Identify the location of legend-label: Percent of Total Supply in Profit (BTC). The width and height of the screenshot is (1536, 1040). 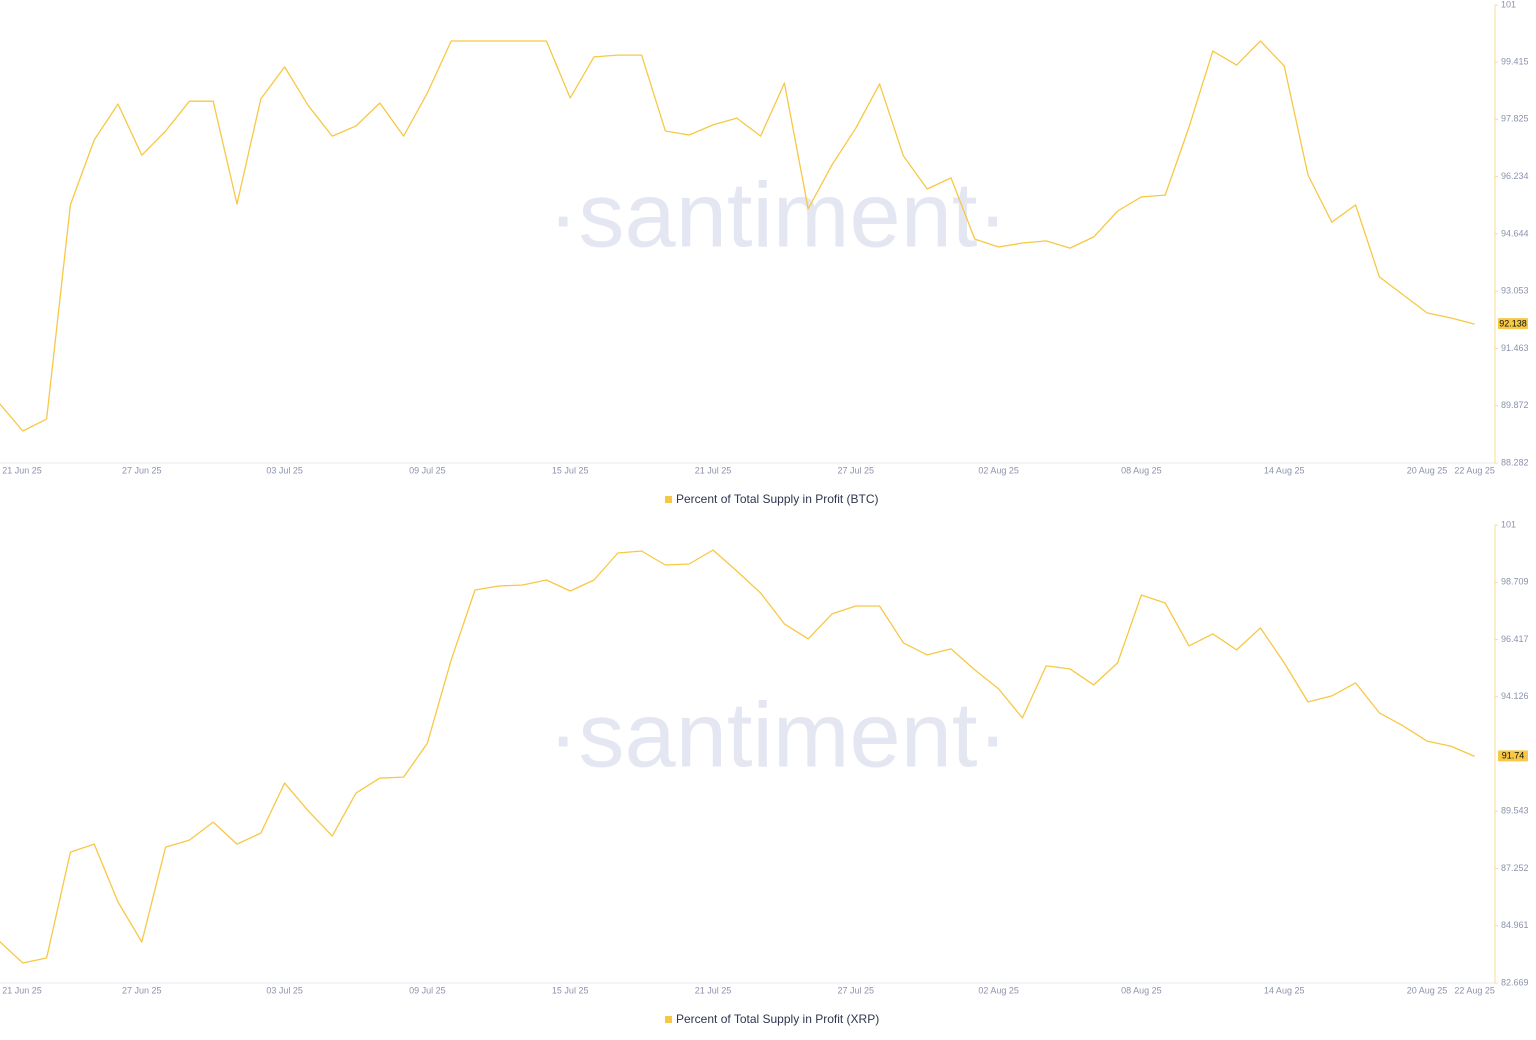
(777, 499).